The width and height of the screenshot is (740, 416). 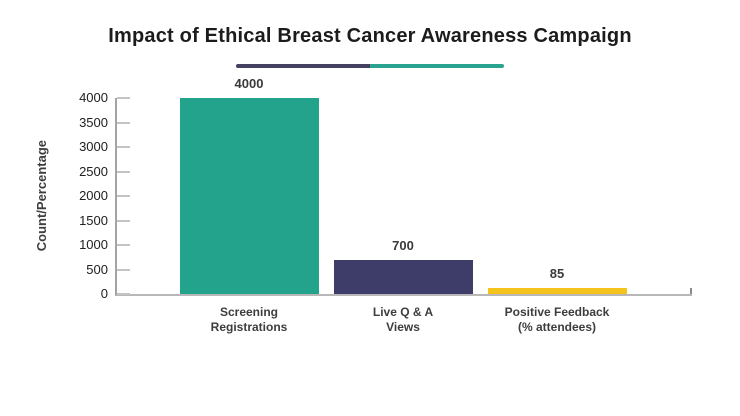 I want to click on y-tick-label: 3500, so click(x=93, y=122).